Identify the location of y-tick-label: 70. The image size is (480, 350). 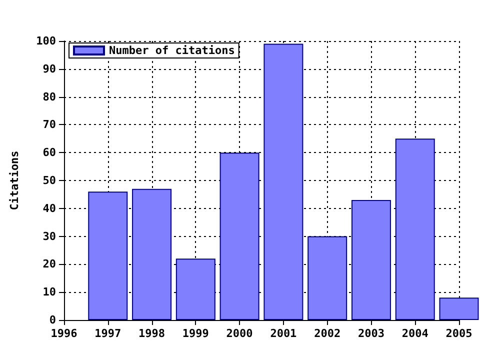
(49, 125).